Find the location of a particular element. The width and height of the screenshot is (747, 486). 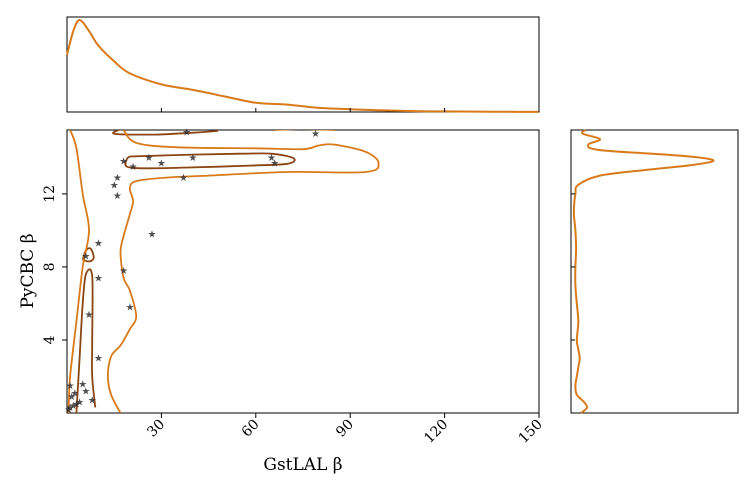

right-marginal-frame is located at coordinates (654, 271).